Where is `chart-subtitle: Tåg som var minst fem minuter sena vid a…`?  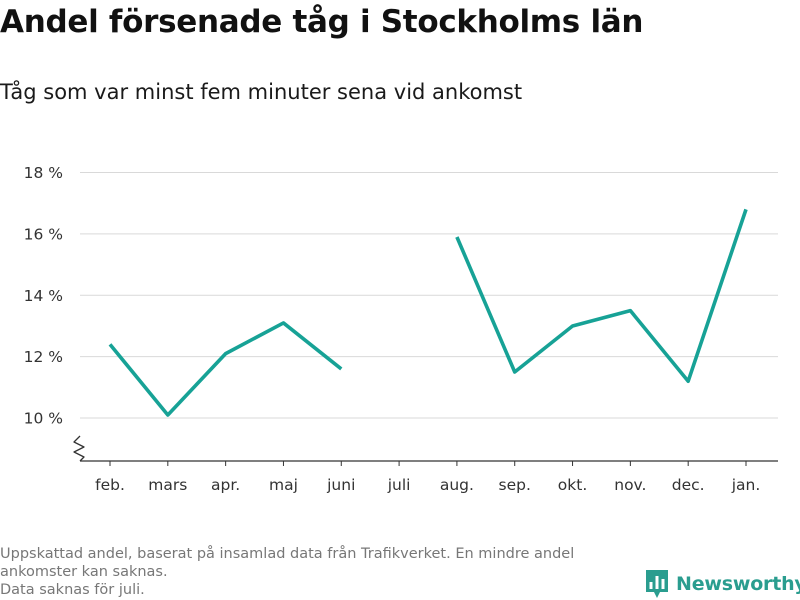 chart-subtitle: Tåg som var minst fem minuter sena vid a… is located at coordinates (261, 92).